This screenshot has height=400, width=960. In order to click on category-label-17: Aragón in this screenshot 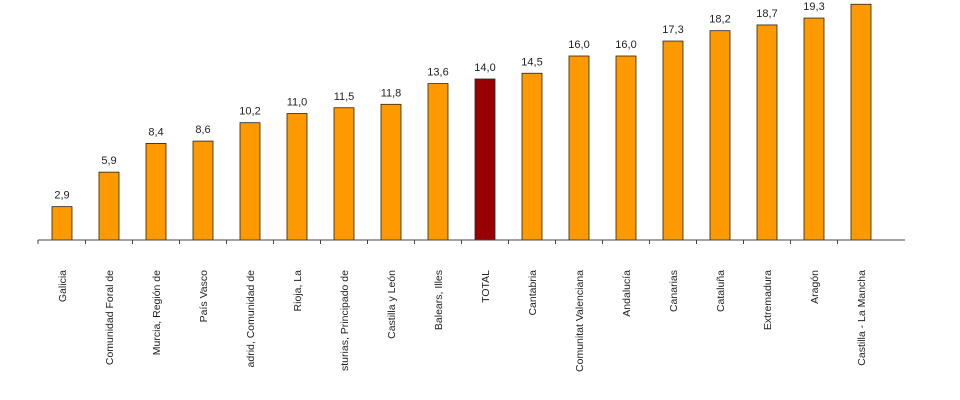, I will do `click(815, 287)`.